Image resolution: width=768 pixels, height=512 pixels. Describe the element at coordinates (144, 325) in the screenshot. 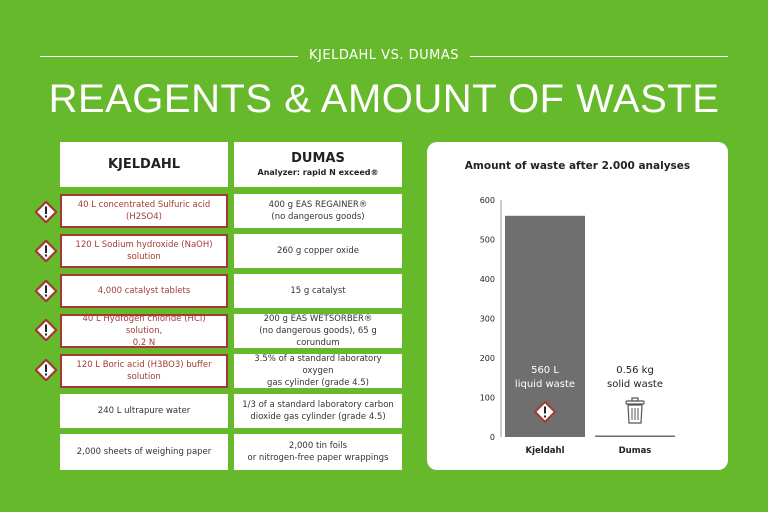

I see `kjeldahl-reagent-line1: 40 L Hydrogen chloride (HCl) solution,` at that location.